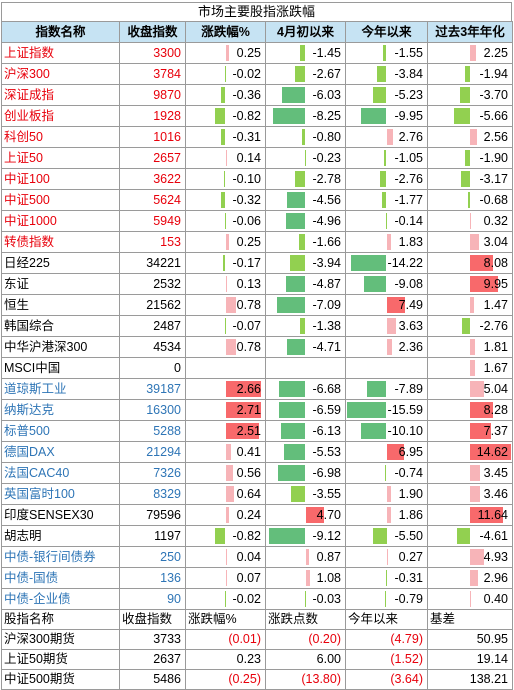  Describe the element at coordinates (306, 263) in the screenshot. I see `since-april-value-cell: -3.94` at that location.